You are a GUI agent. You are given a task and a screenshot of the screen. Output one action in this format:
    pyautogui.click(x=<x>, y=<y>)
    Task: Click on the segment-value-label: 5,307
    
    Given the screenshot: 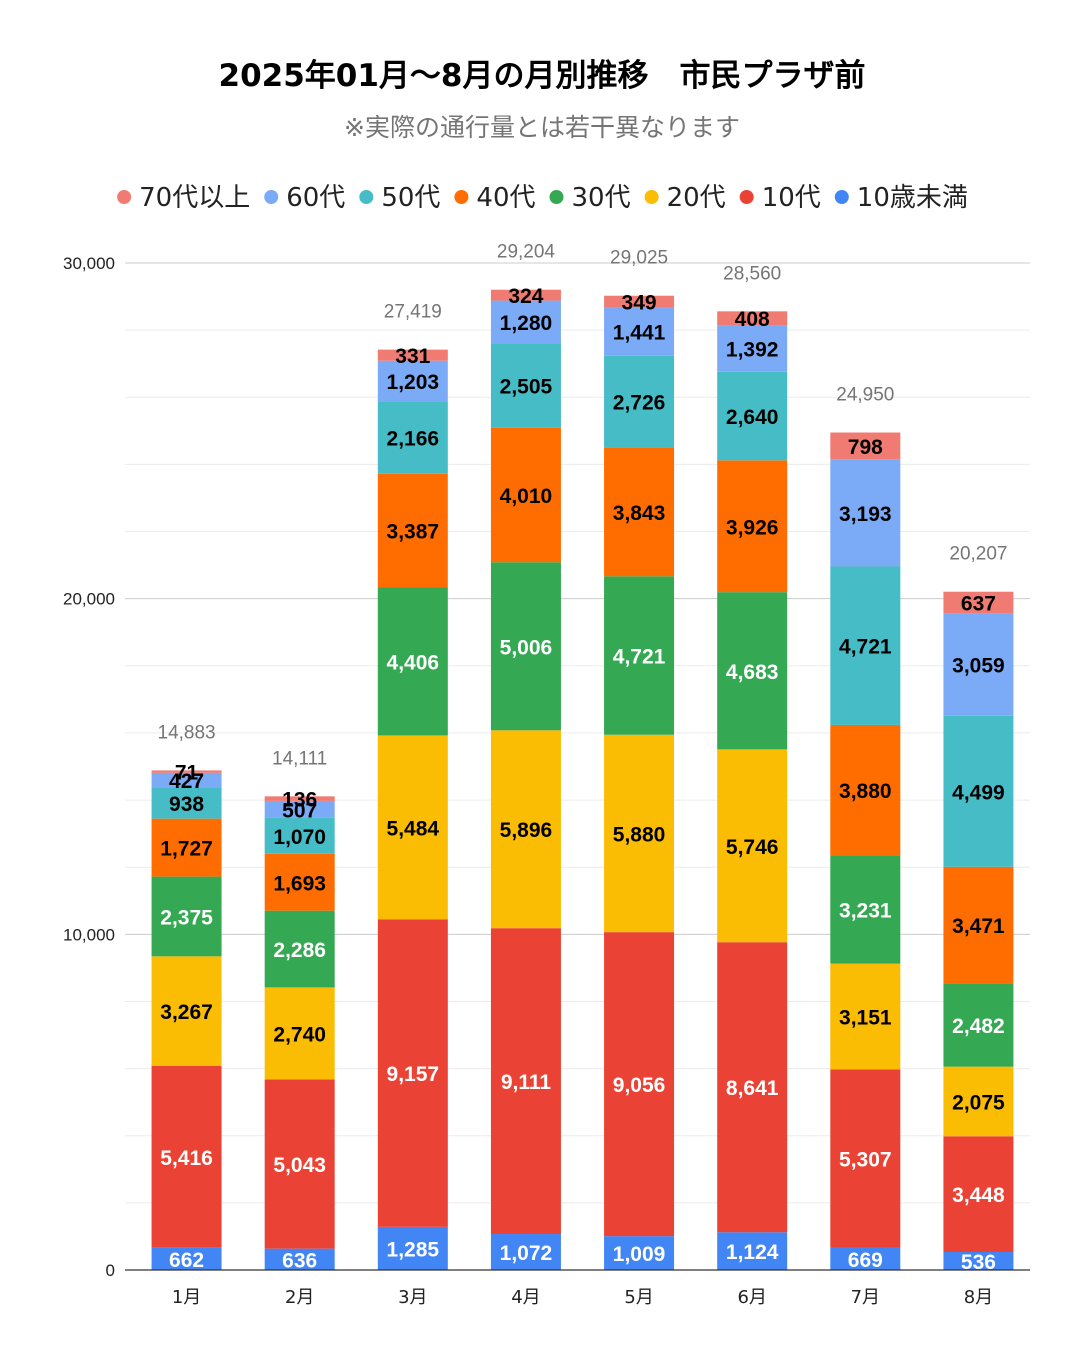 What is the action you would take?
    pyautogui.click(x=865, y=1159)
    